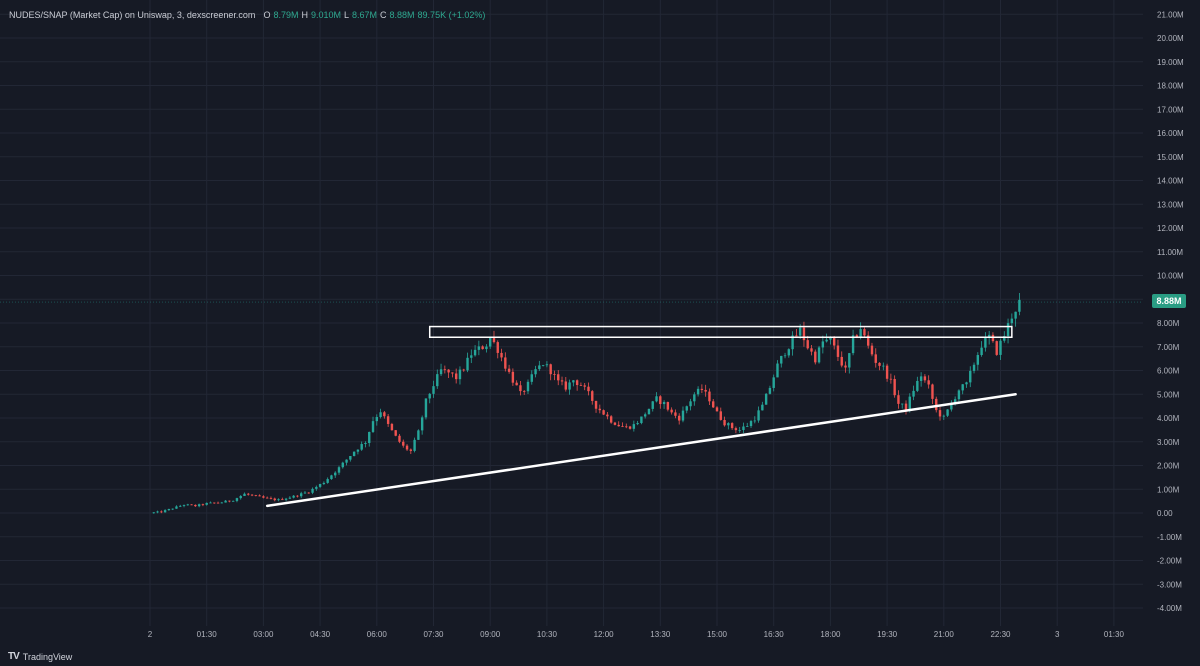 The height and width of the screenshot is (666, 1200). What do you see at coordinates (1168, 323) in the screenshot?
I see `y-tick-label: 8.00M` at bounding box center [1168, 323].